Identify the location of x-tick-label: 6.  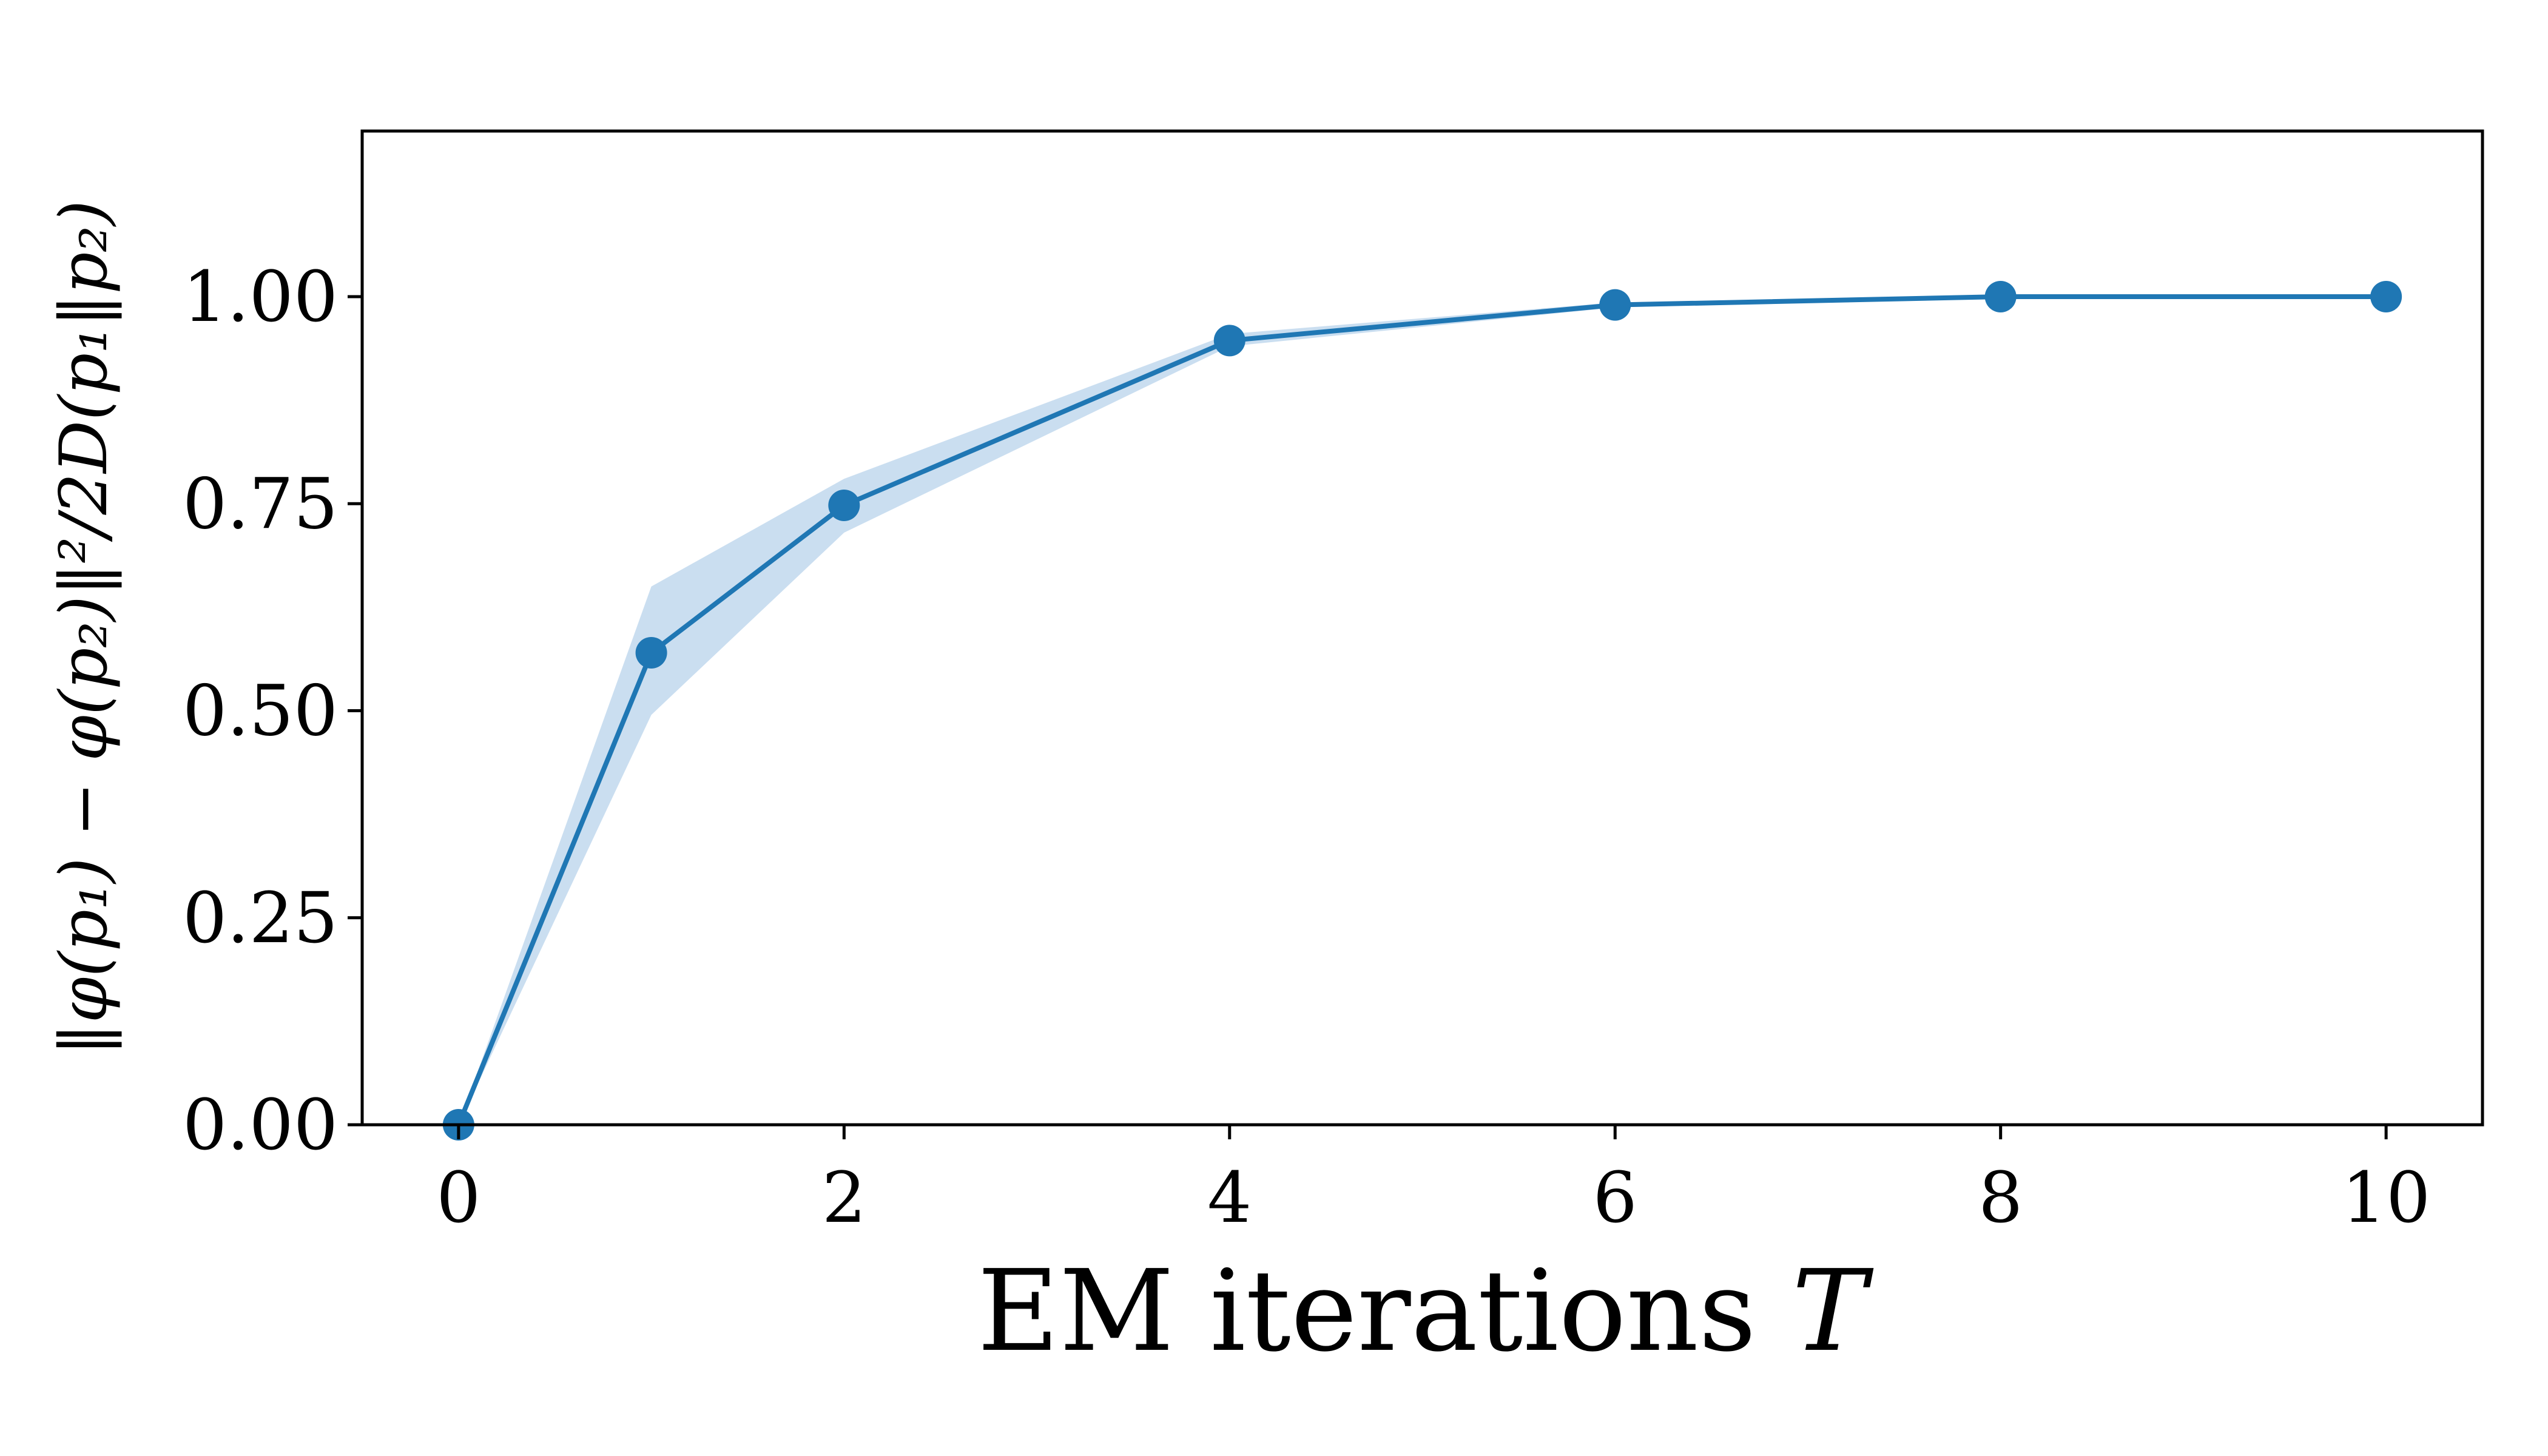
(1615, 1198).